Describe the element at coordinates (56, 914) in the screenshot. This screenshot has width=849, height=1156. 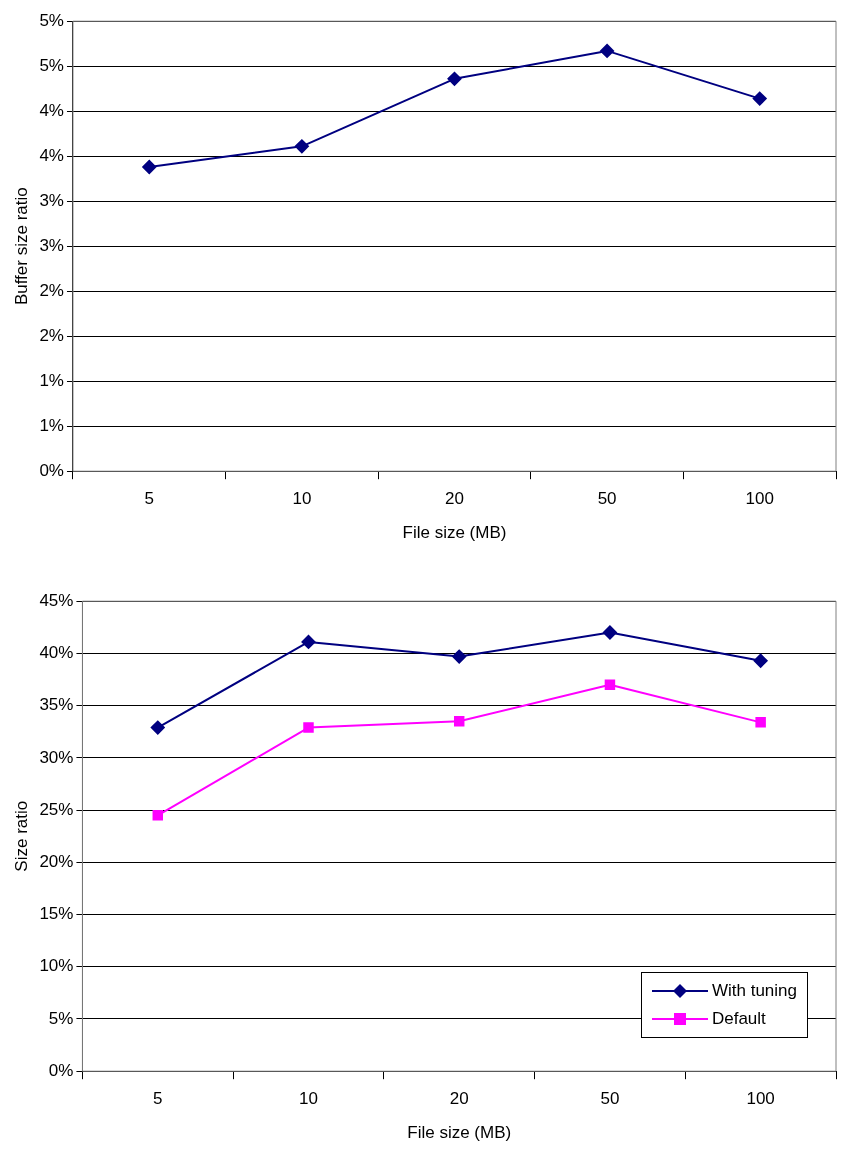
I see `y-tick-label: 15%` at that location.